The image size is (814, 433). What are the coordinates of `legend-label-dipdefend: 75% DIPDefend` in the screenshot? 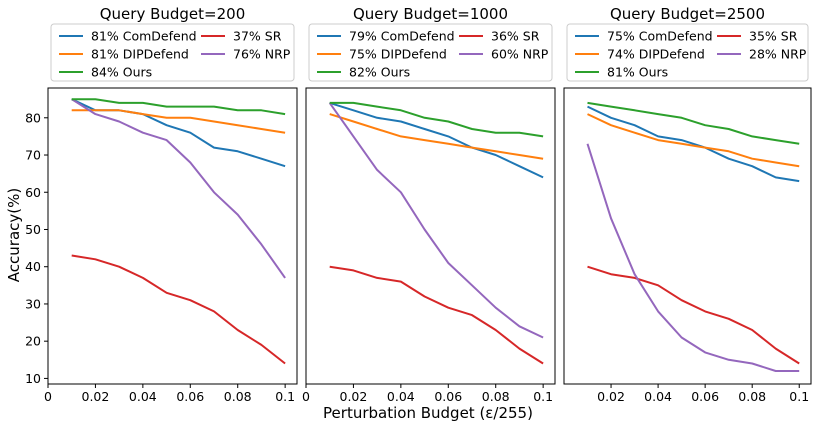 It's located at (398, 54).